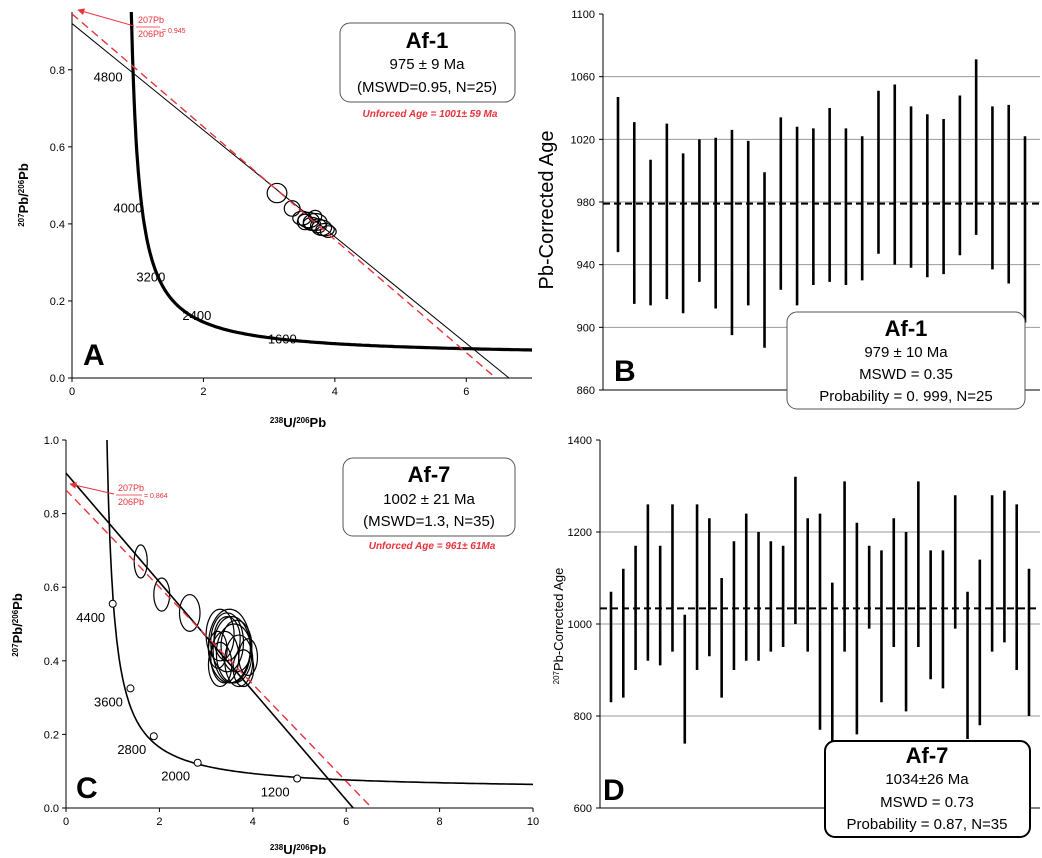  What do you see at coordinates (195, 207) in the screenshot?
I see `panel-a-concordia-labels: 4800 4000 3200 2400 1600` at bounding box center [195, 207].